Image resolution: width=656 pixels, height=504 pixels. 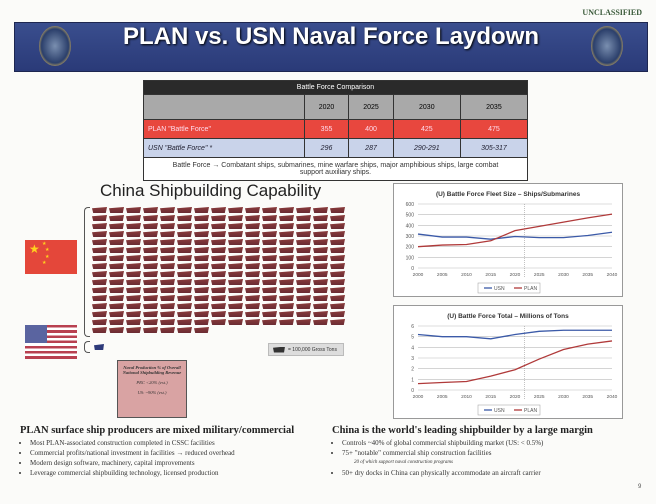 I want to click on row-label: USN "Battle Force" *, so click(x=224, y=148).